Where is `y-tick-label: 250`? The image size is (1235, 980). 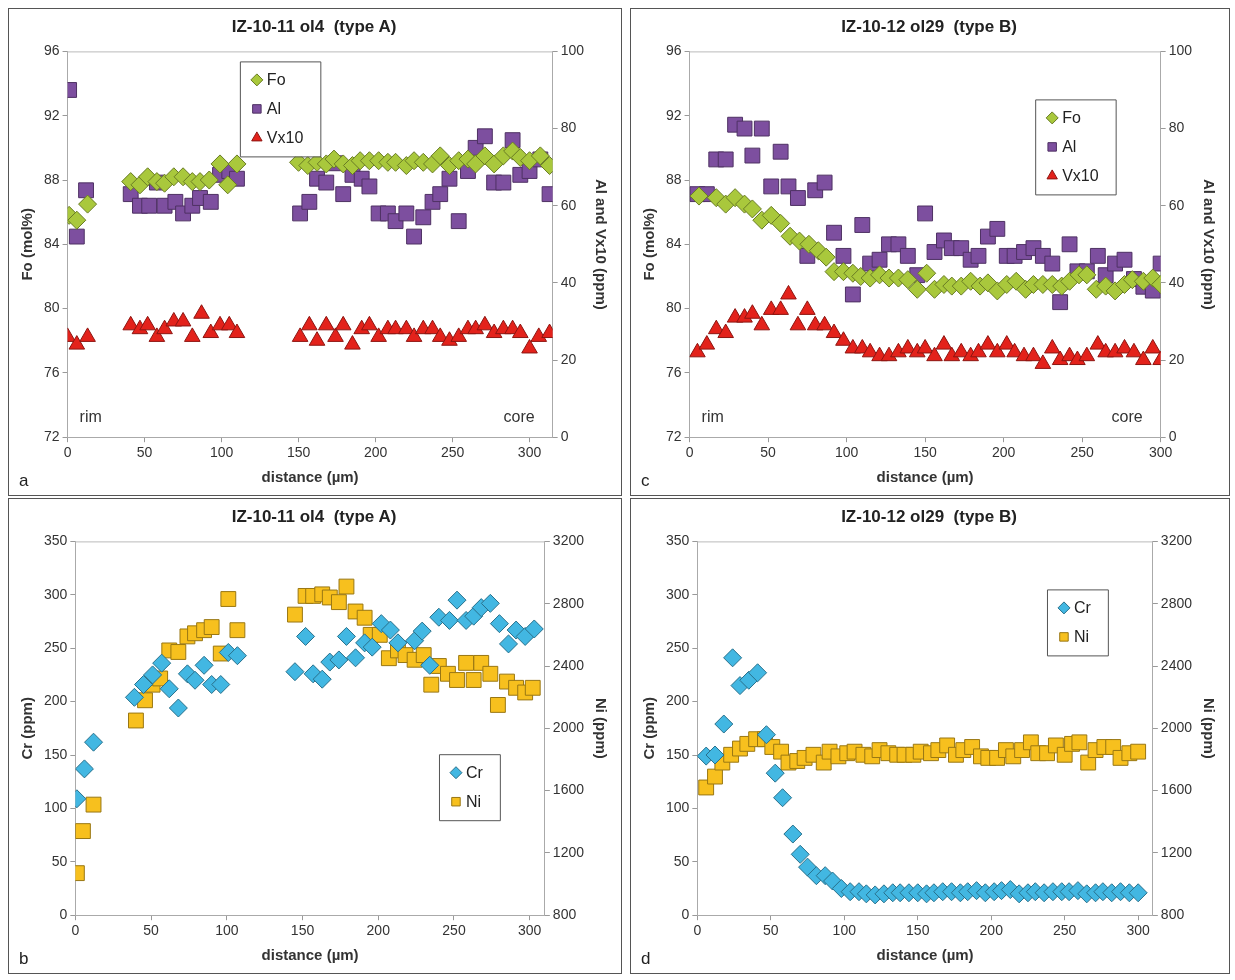
y-tick-label: 250 is located at coordinates (678, 647).